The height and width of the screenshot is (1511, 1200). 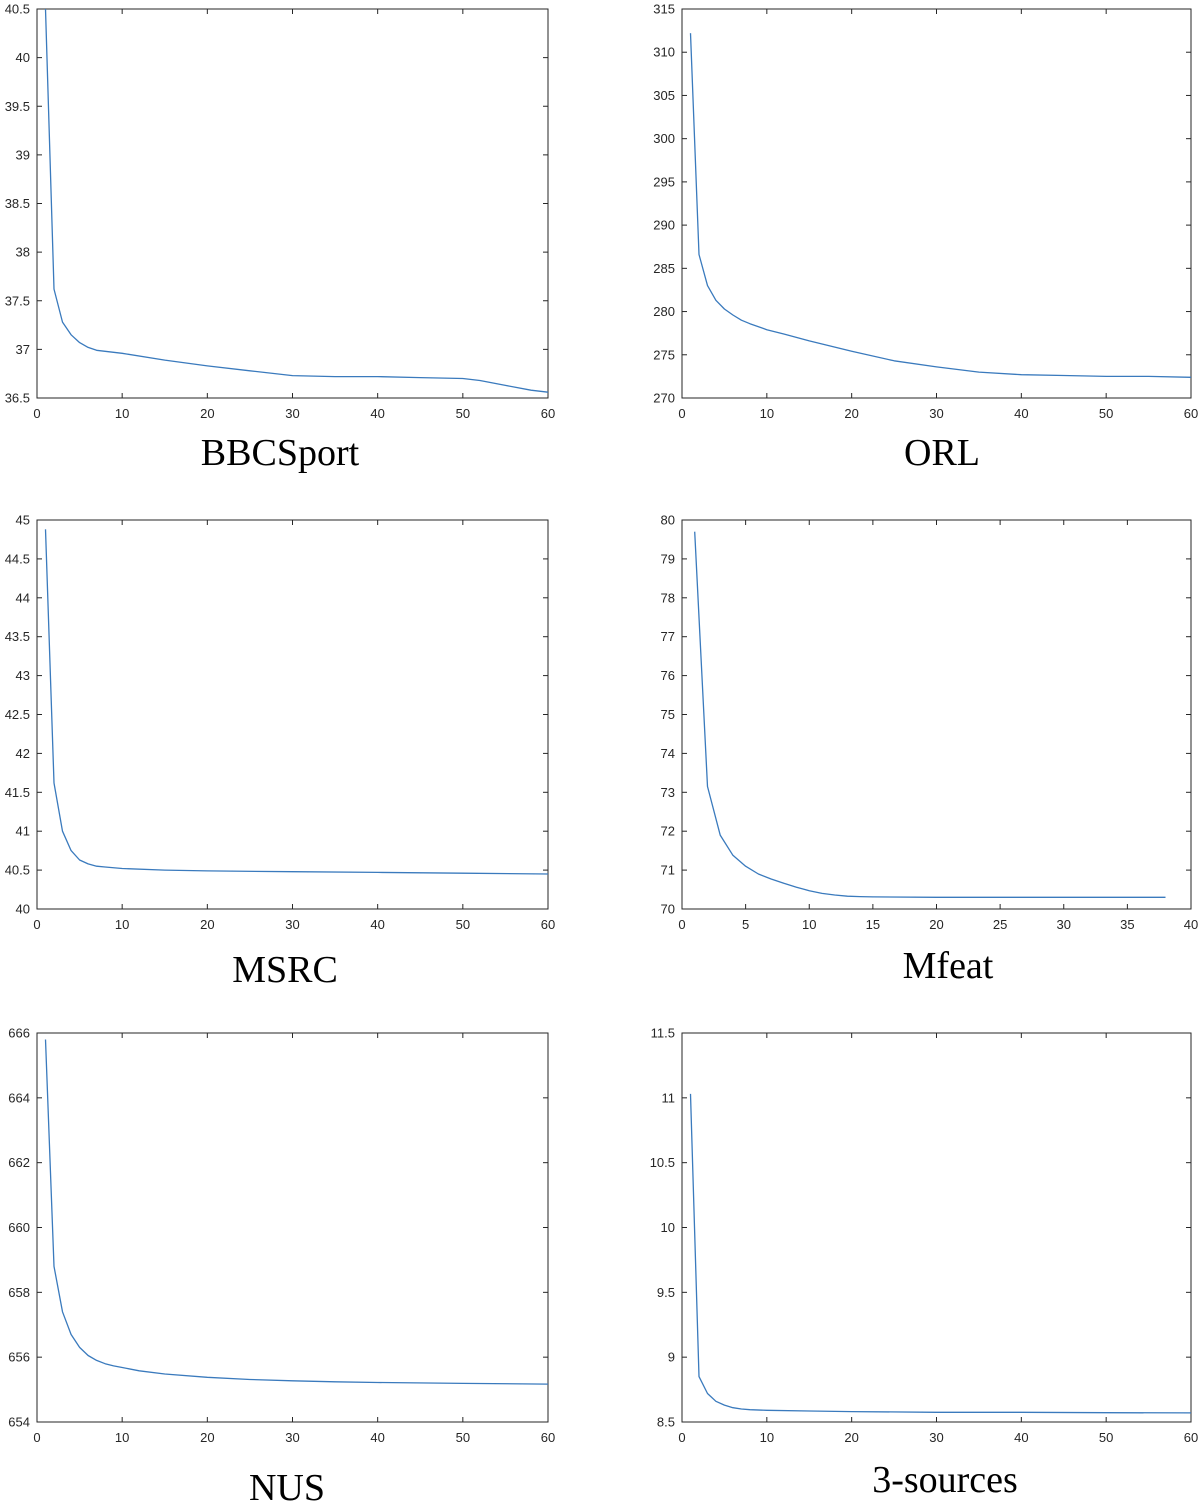 I want to click on msrc-y-tick-label: 41.5, so click(x=17, y=792).